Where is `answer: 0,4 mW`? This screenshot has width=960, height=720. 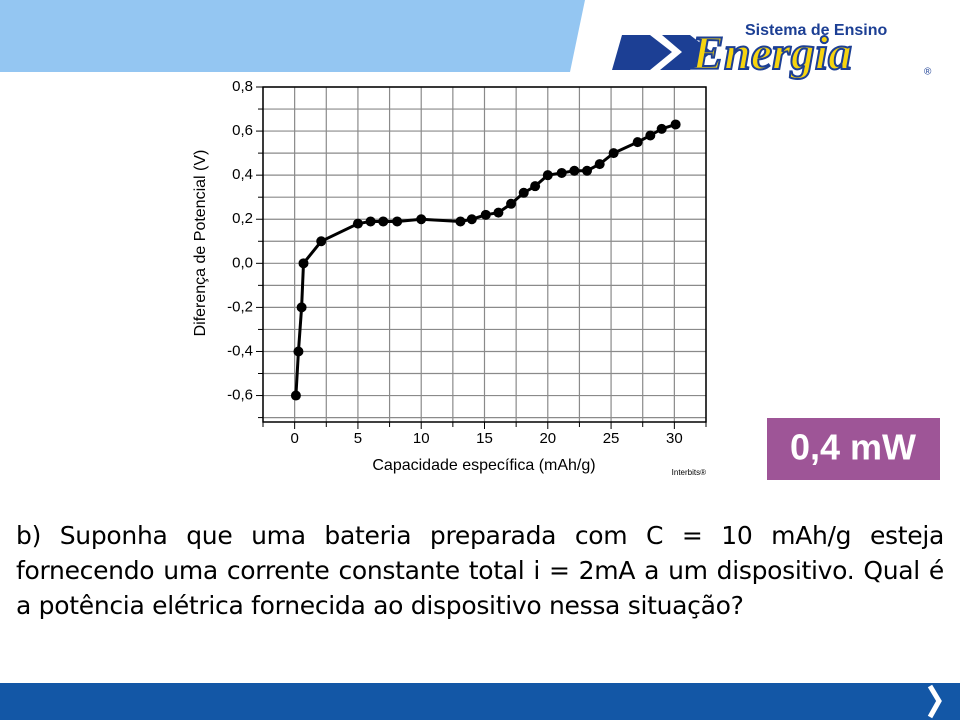 answer: 0,4 mW is located at coordinates (853, 447).